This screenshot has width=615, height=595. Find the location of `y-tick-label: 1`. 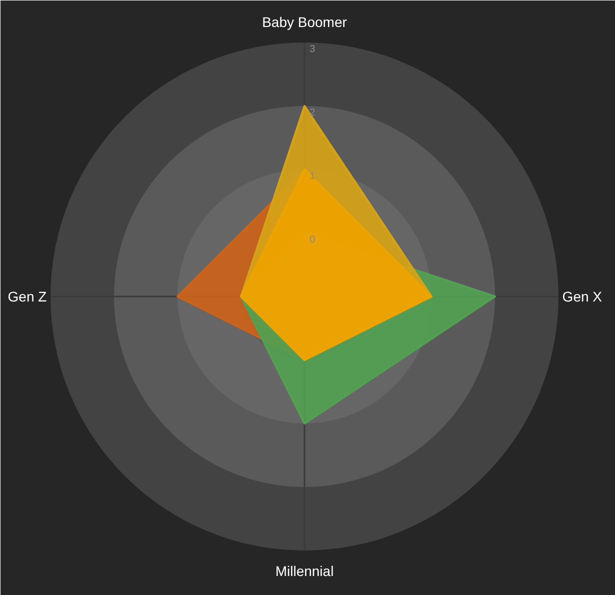

y-tick-label: 1 is located at coordinates (313, 176).